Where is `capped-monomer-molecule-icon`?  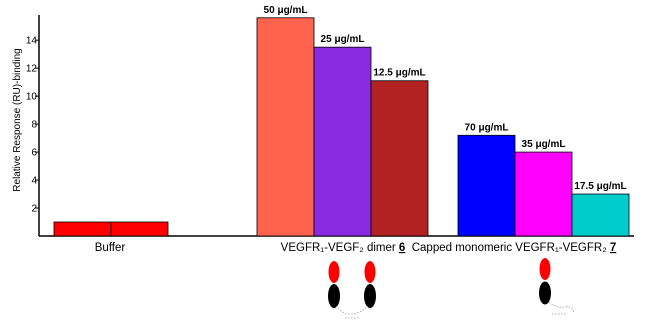
capped-monomer-molecule-icon is located at coordinates (557, 286).